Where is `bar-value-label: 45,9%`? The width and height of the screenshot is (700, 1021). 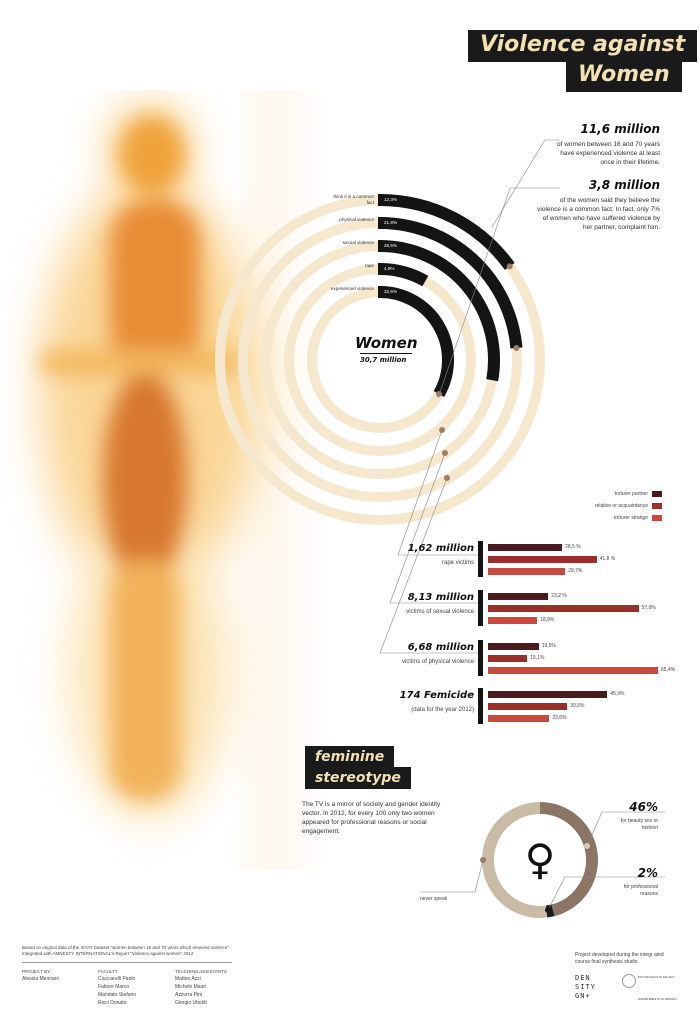
bar-value-label: 45,9% is located at coordinates (617, 694).